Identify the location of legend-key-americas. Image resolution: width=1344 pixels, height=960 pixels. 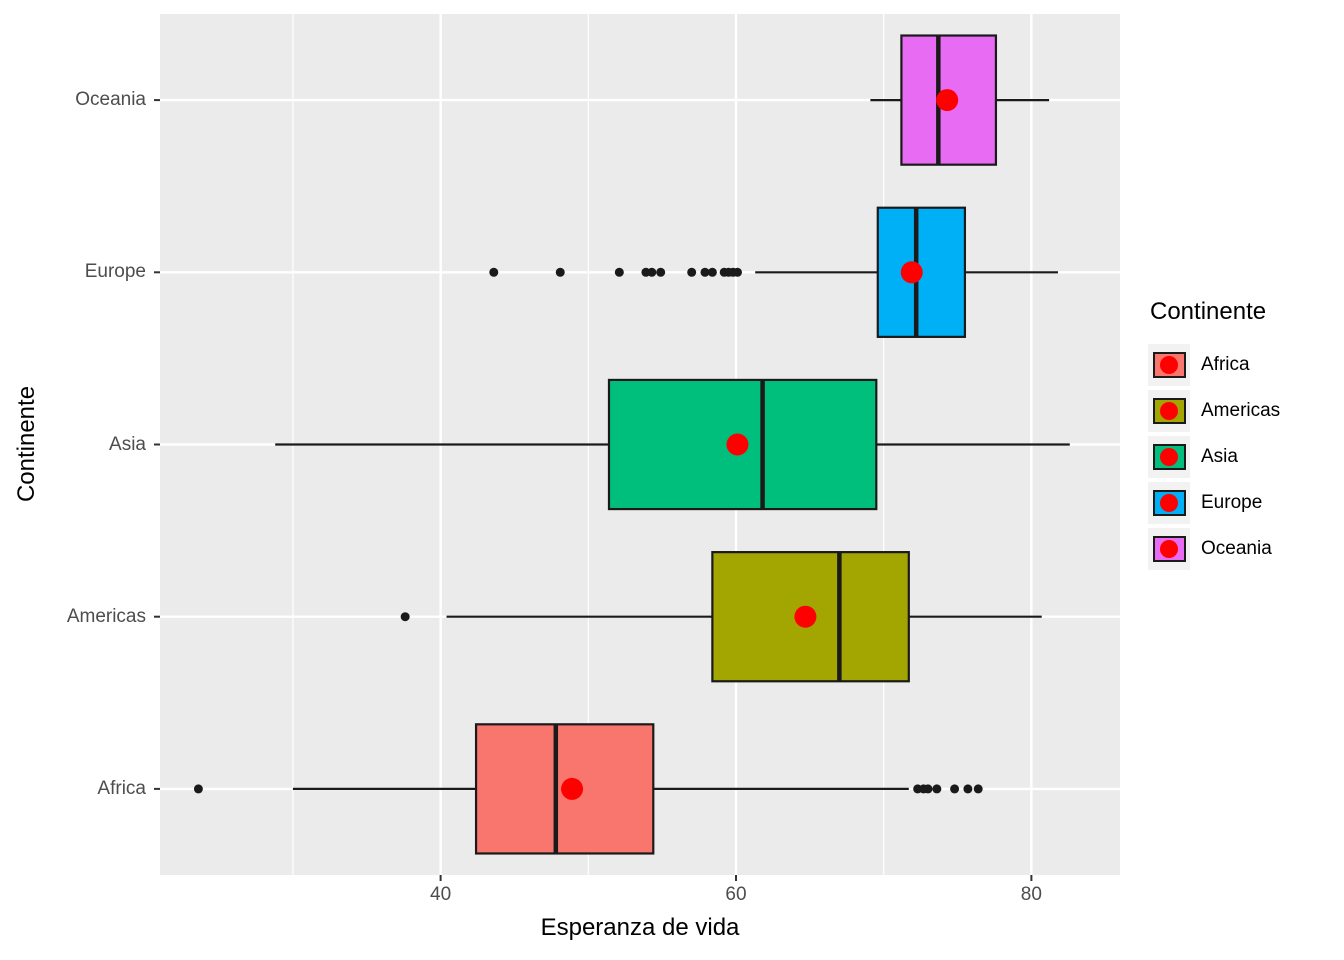
(1169, 411).